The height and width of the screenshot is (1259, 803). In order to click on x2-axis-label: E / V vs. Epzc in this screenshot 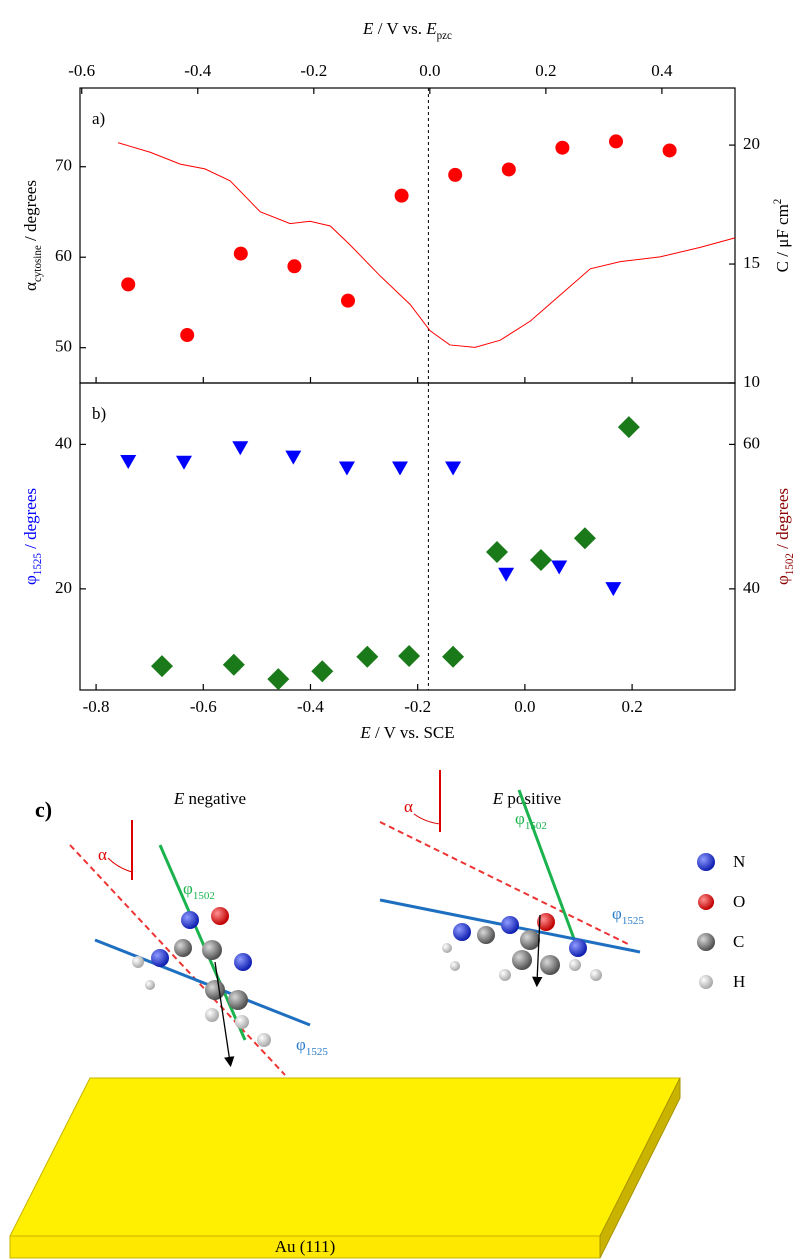, I will do `click(407, 30)`.